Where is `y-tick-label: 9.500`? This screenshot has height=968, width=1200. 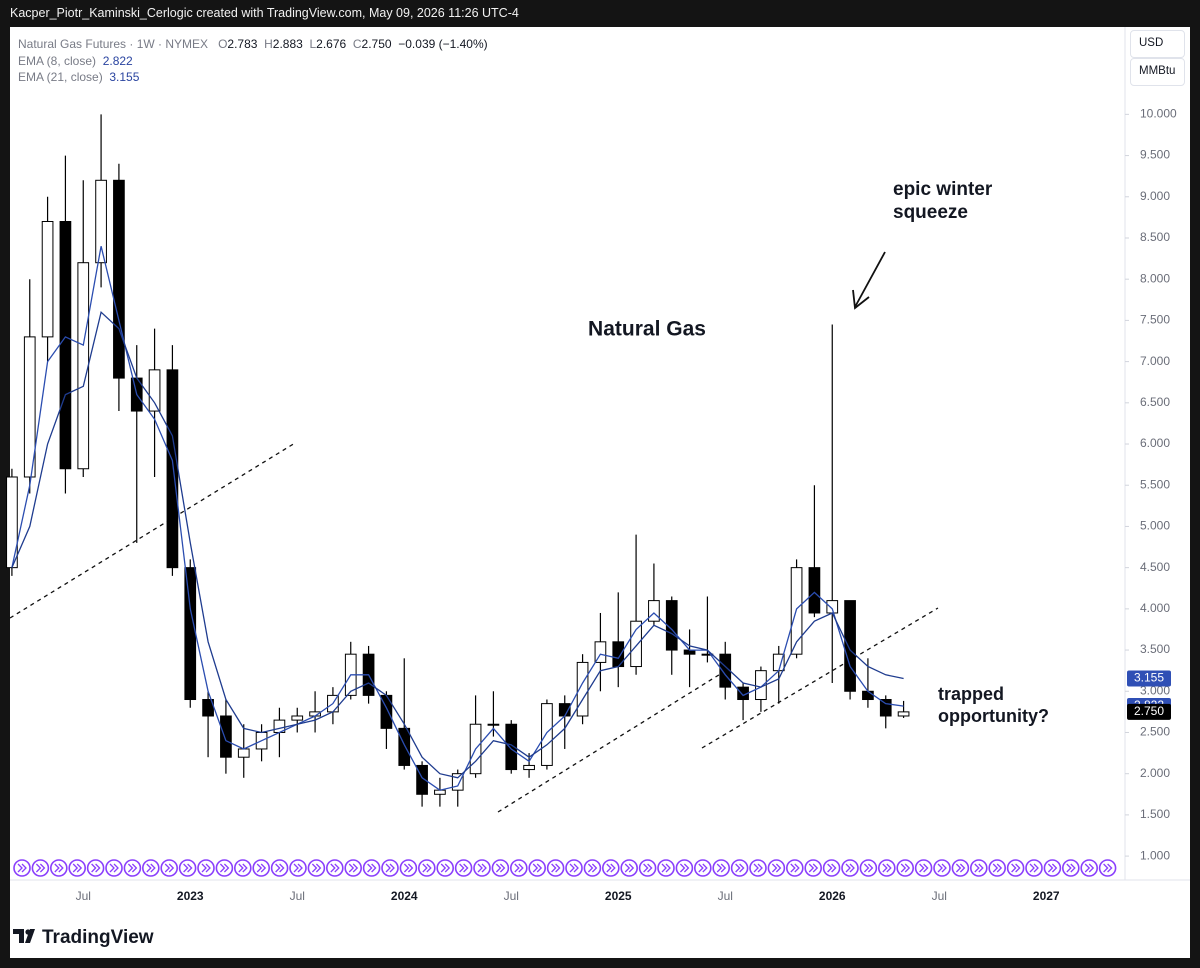
y-tick-label: 9.500 is located at coordinates (1155, 155).